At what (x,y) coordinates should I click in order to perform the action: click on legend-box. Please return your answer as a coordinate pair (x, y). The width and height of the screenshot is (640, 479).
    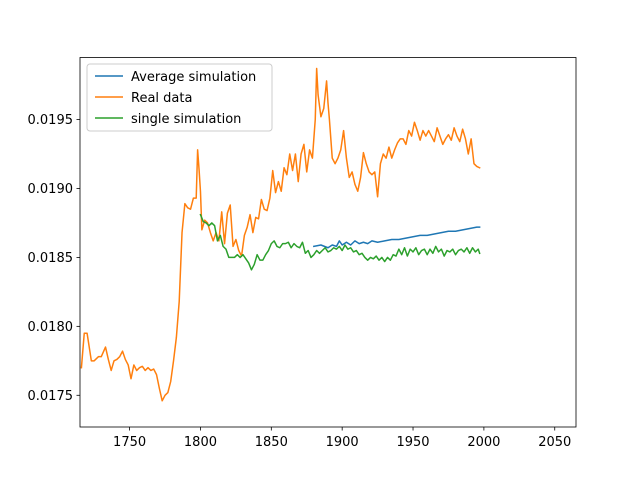
    Looking at the image, I should click on (179, 97).